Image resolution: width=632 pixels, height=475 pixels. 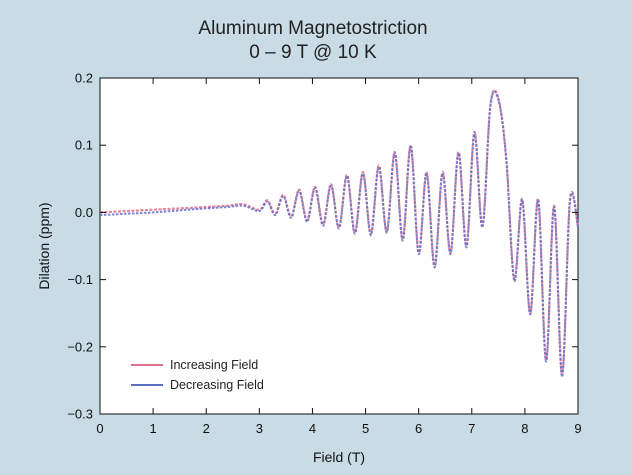 I want to click on x-tick-label: 7, so click(x=471, y=428).